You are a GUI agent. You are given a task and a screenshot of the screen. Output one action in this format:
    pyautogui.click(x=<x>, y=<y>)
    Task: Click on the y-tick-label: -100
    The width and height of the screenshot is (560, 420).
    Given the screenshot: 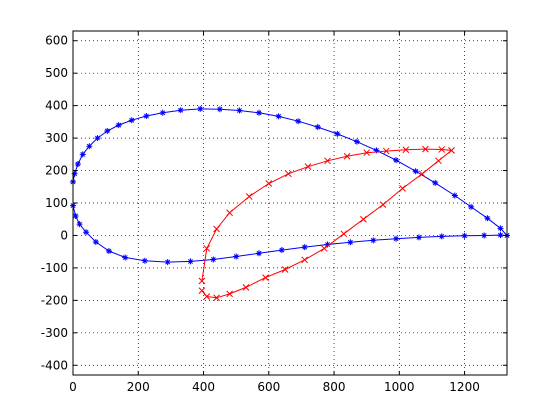 What is the action you would take?
    pyautogui.click(x=54, y=268)
    